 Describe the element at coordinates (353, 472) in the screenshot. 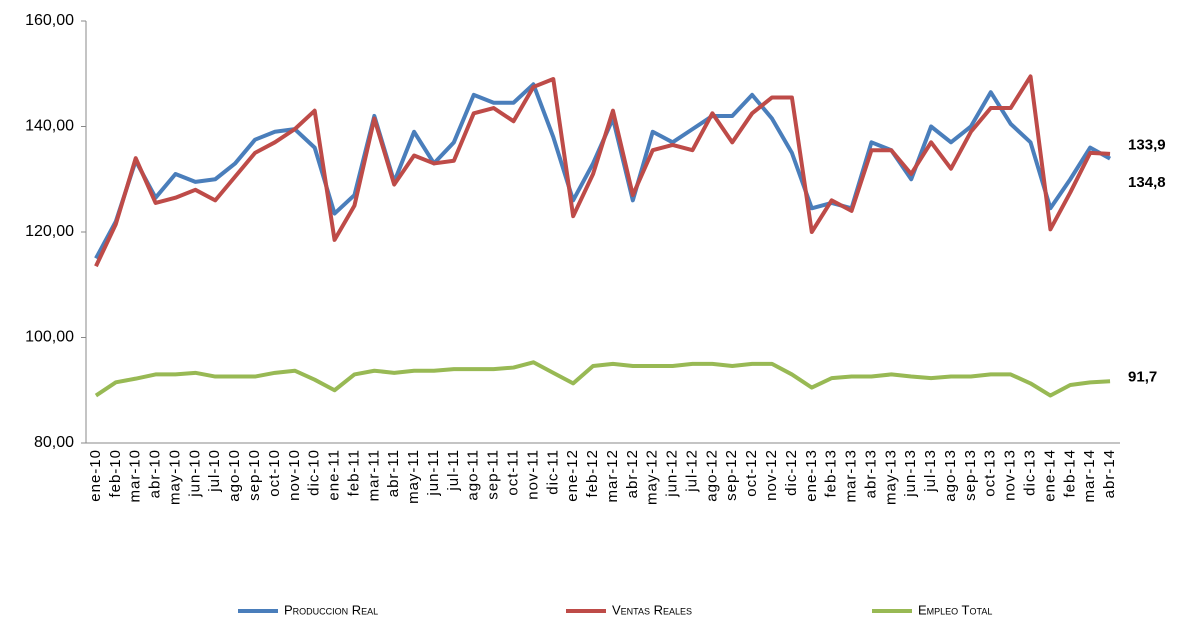

I see `x-tick-label: feb-11` at that location.